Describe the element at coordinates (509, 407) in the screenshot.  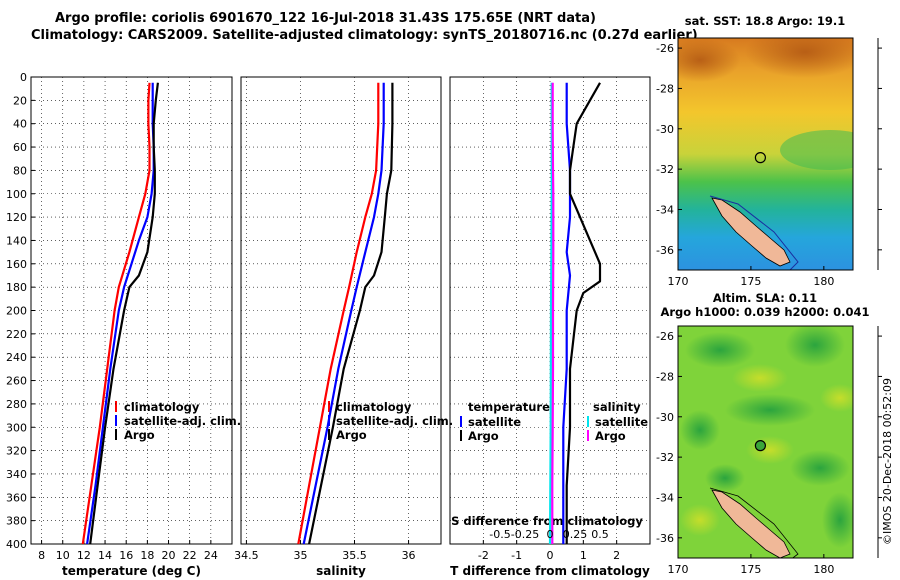
I see `legend-title-temperature: temperature` at that location.